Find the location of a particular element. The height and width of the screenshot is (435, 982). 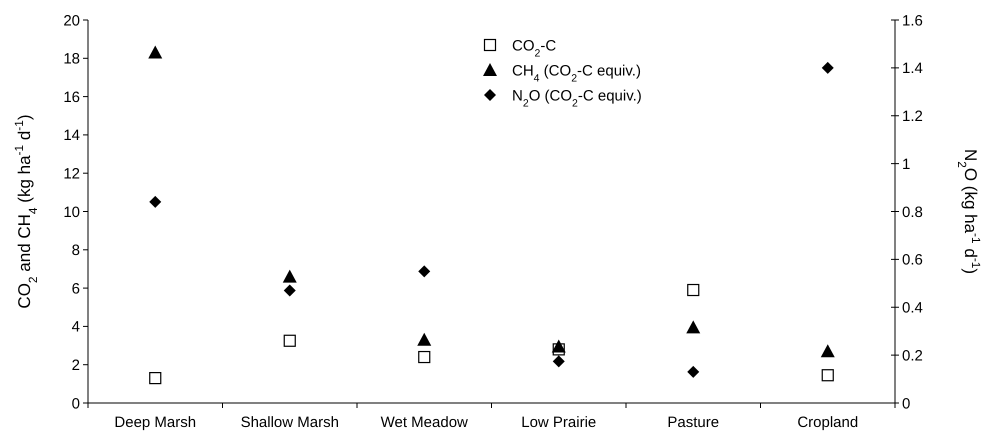

y2-tick-label: 1.4 is located at coordinates (912, 69).